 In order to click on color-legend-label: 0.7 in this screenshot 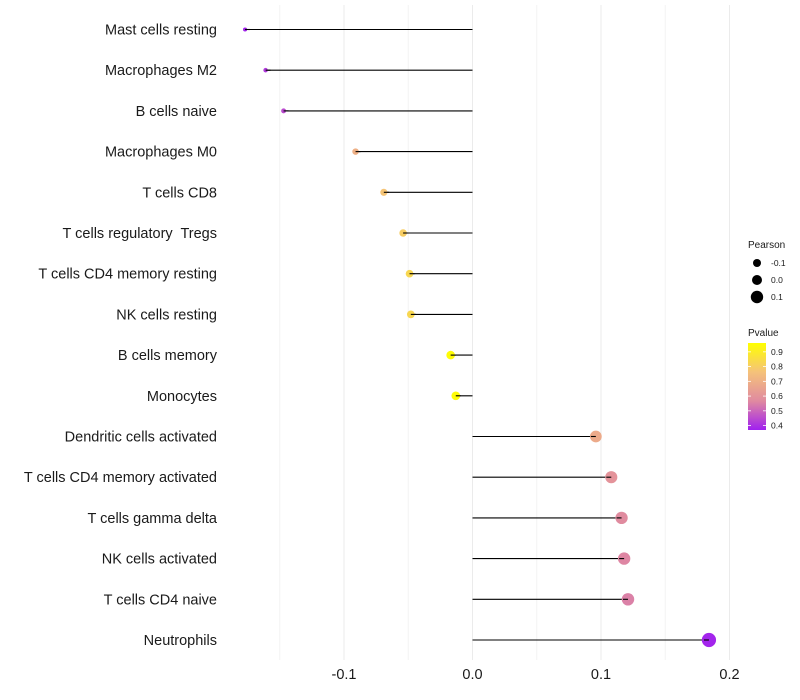, I will do `click(777, 381)`.